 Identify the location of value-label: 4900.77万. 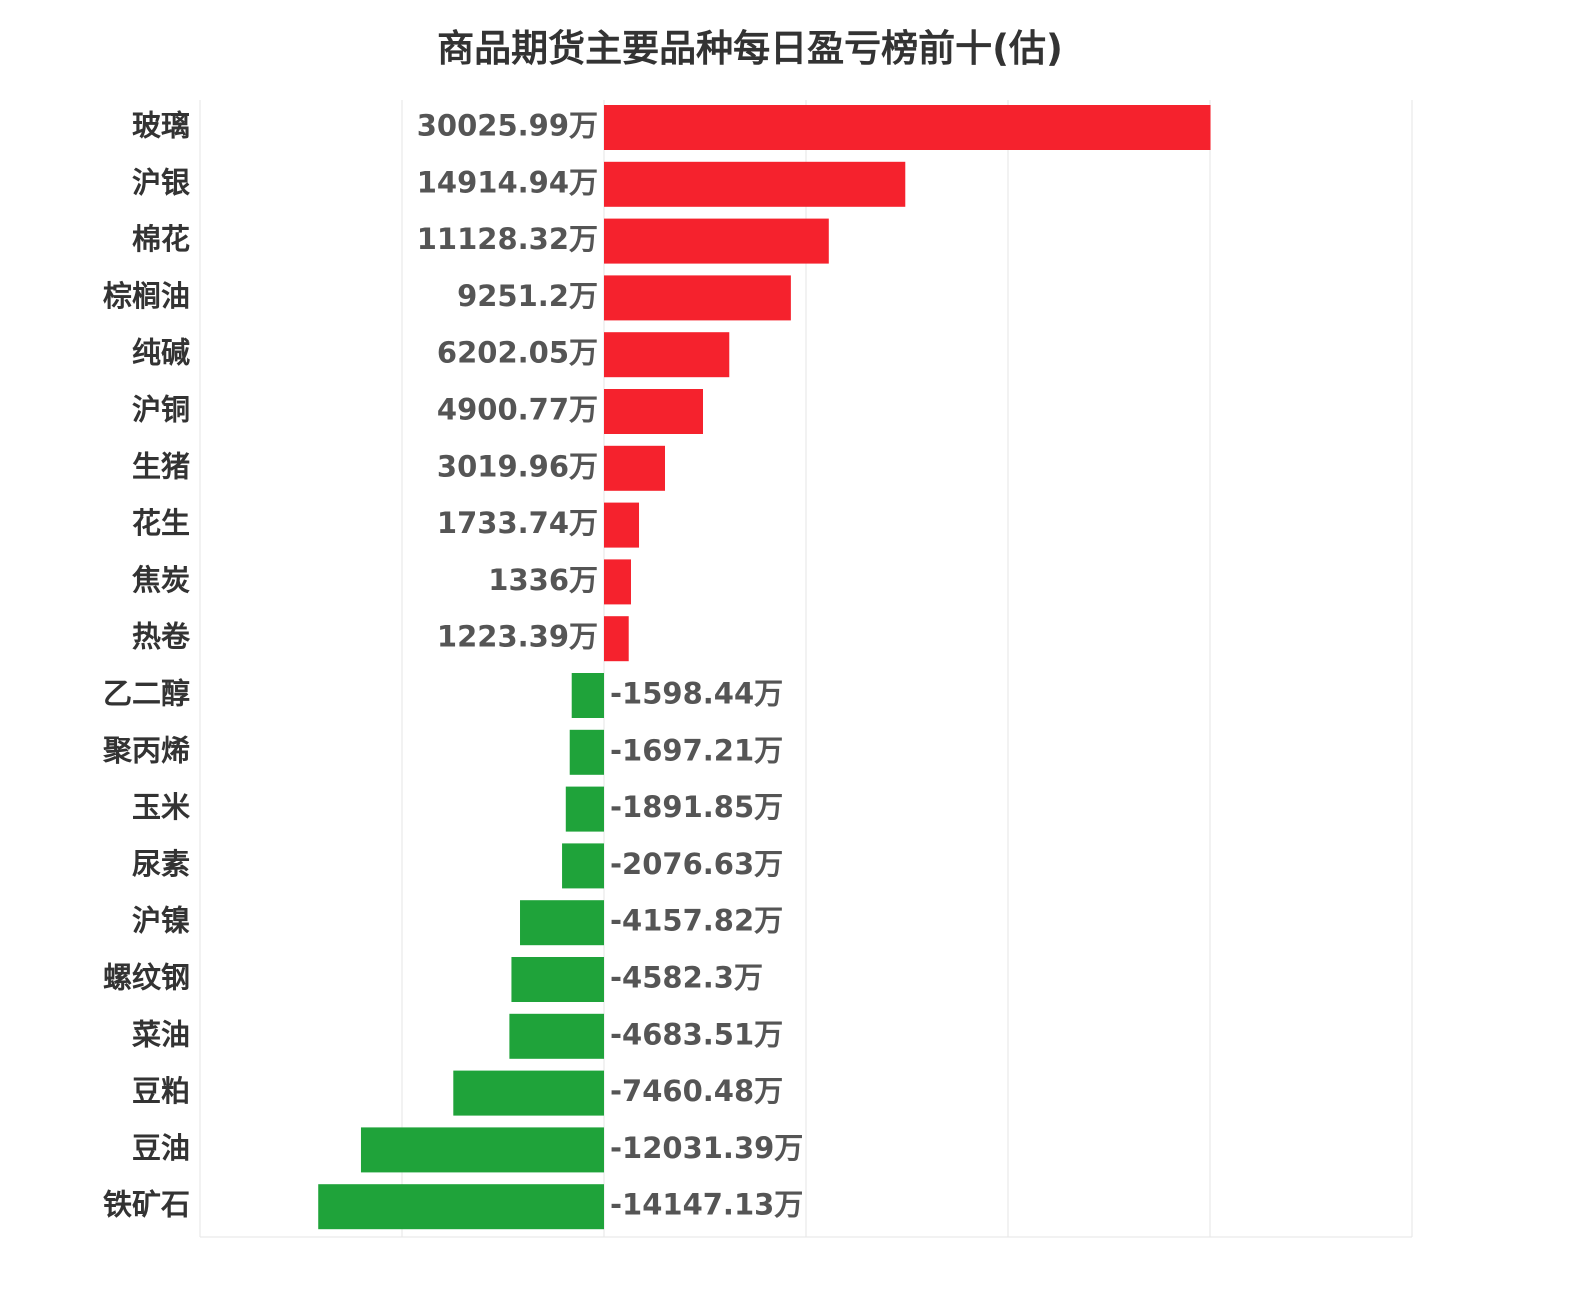
(517, 410).